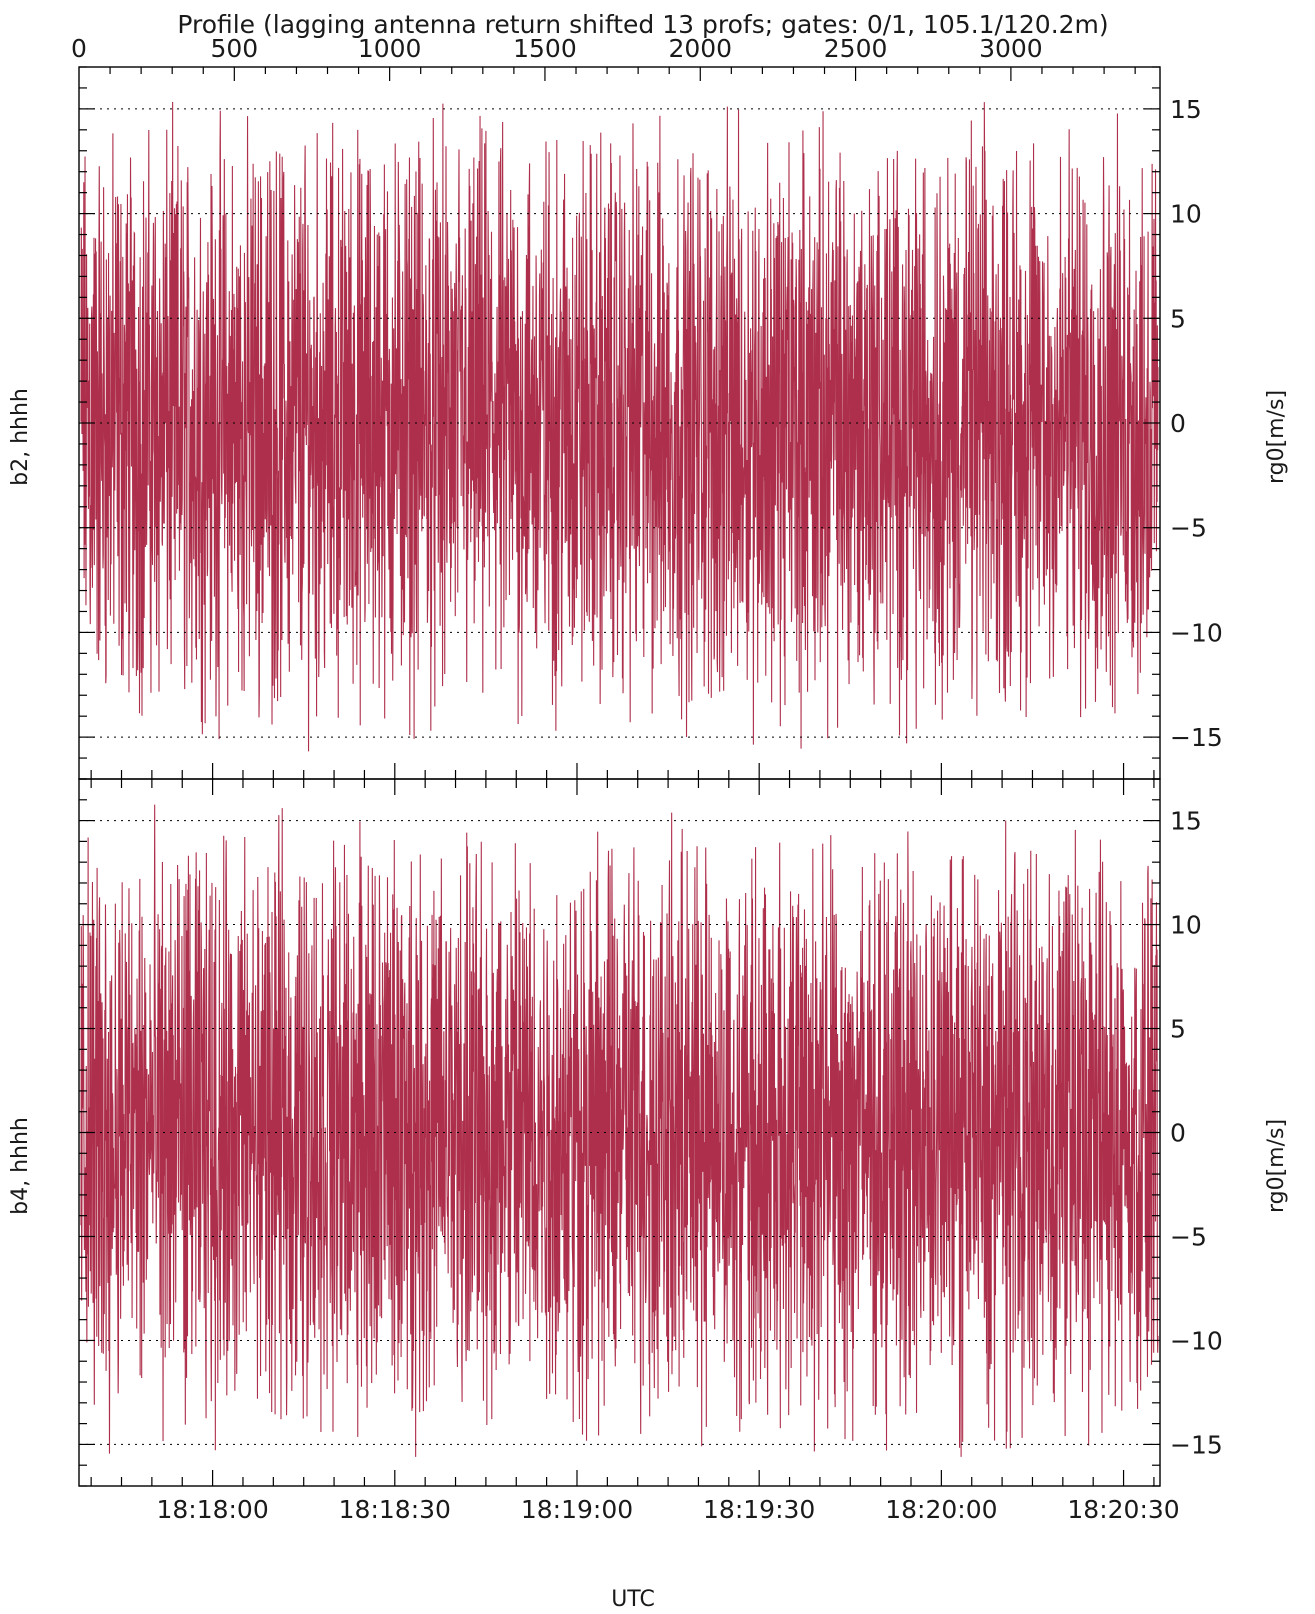 This screenshot has width=1315, height=1614. Describe the element at coordinates (856, 48) in the screenshot. I see `top-axis-tick-label: 2500` at that location.